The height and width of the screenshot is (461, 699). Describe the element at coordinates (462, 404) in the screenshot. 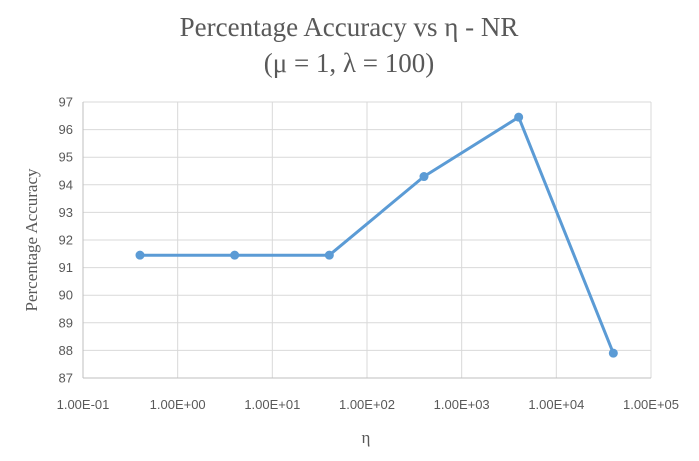

I see `x-tick-label: 1.00E+03` at that location.